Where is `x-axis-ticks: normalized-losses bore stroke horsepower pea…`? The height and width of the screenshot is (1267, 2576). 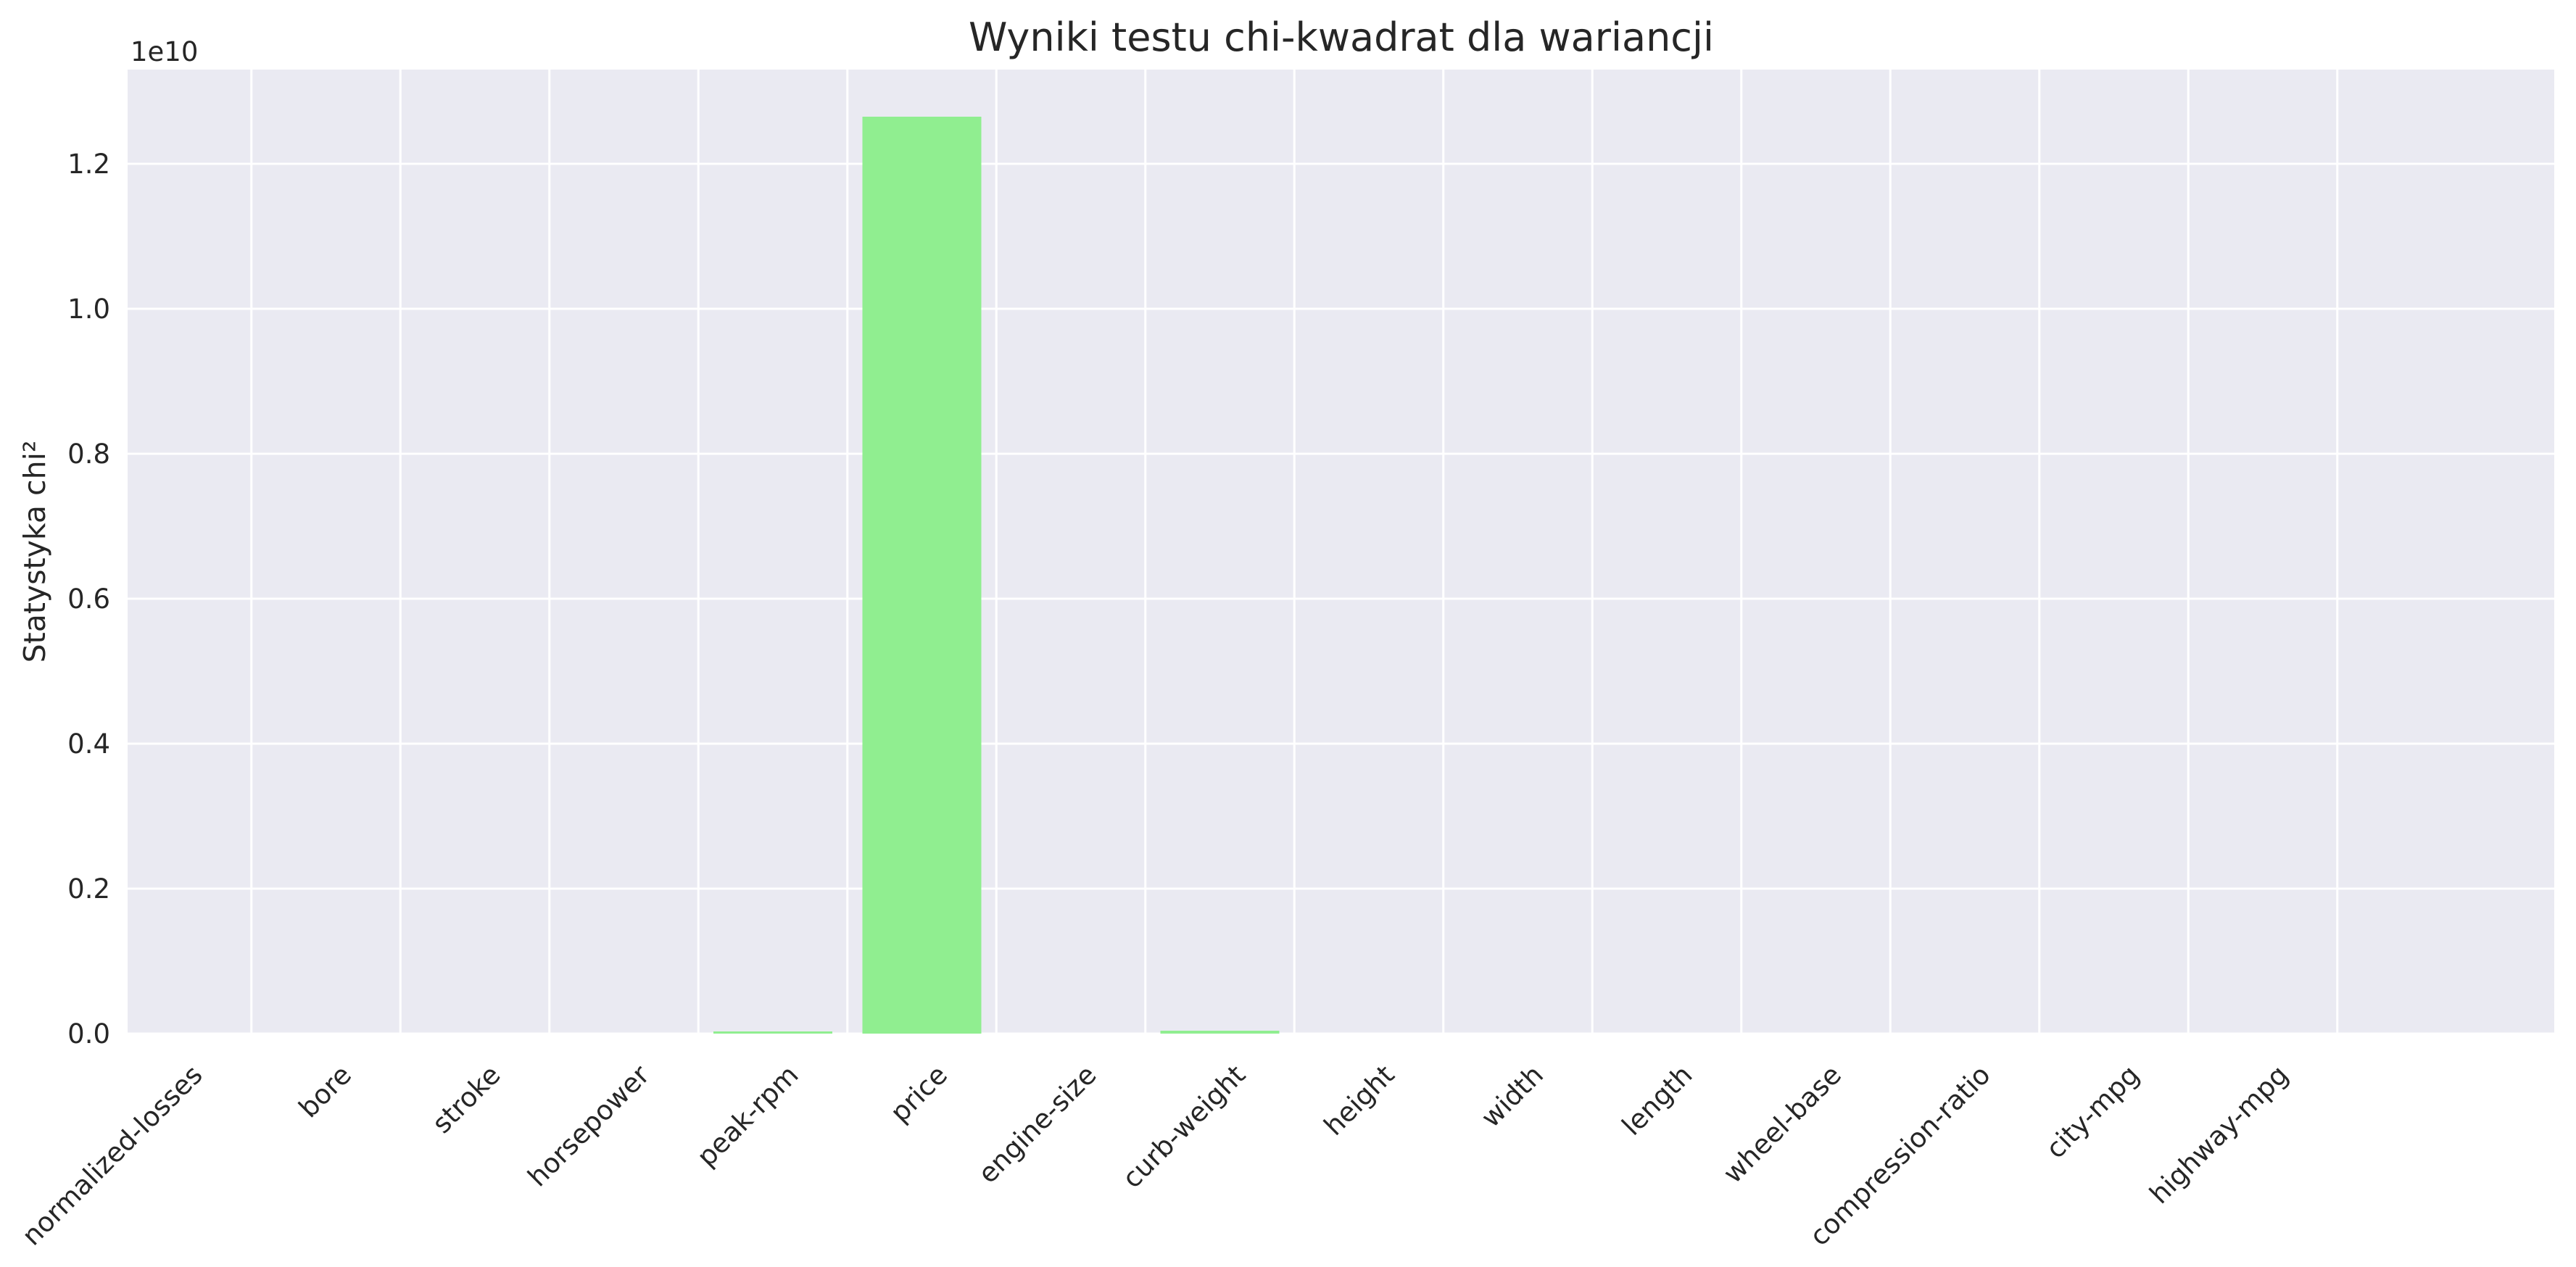
x-axis-ticks: normalized-losses bore stroke horsepower pea… is located at coordinates (1155, 1156).